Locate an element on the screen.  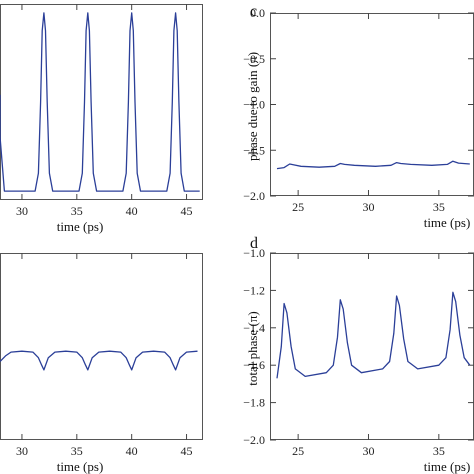
panel-d-ytick-label: −1.8 is located at coordinates (254, 403).